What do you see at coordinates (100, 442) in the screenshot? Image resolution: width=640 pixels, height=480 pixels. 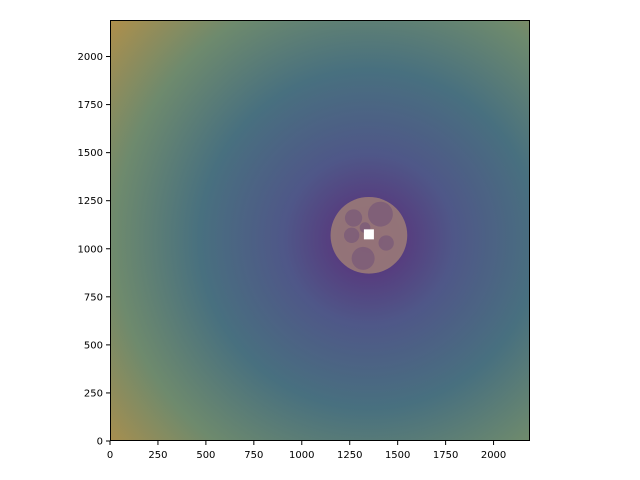 I see `y-tick-label: 0` at bounding box center [100, 442].